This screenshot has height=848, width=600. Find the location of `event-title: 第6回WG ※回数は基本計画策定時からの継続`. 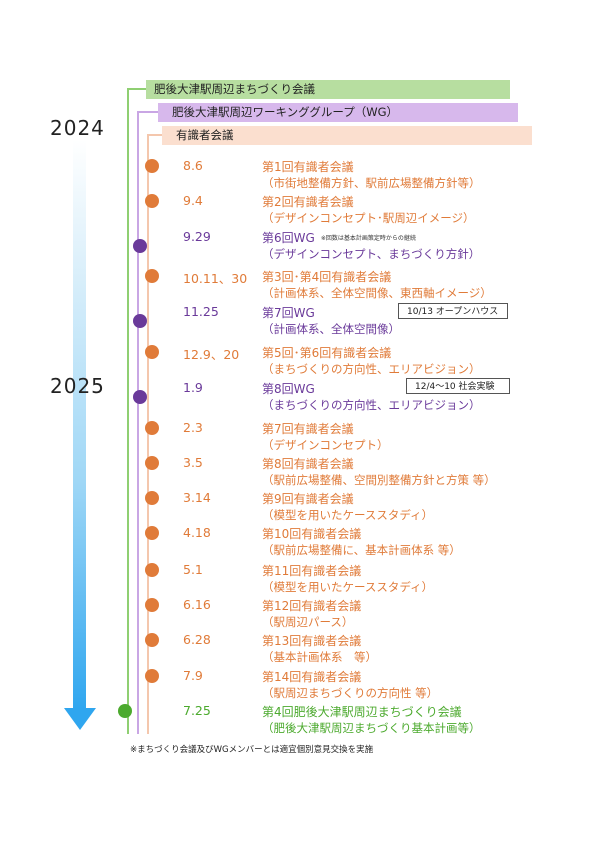

event-title: 第6回WG ※回数は基本計画策定時からの継続 is located at coordinates (339, 237).